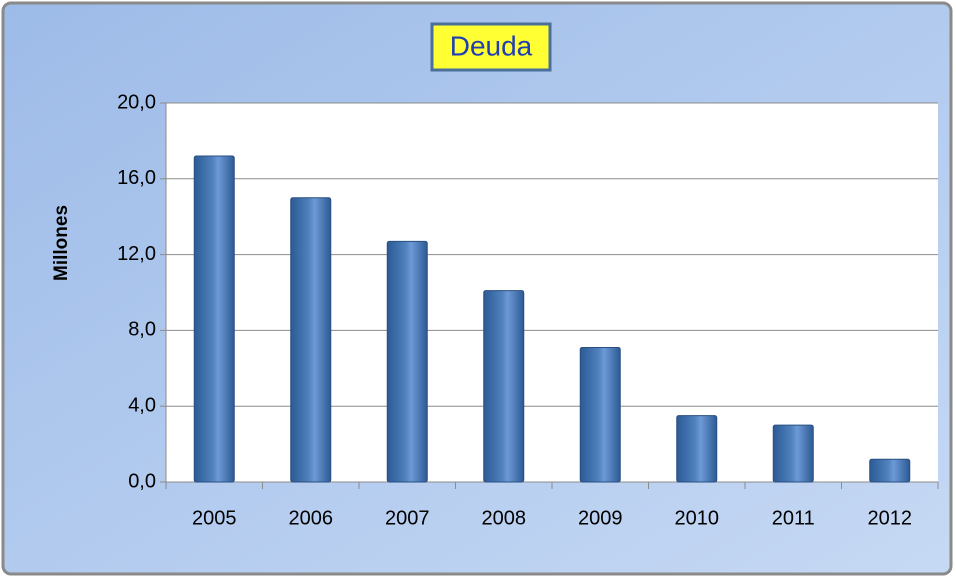  I want to click on x-tick-label: 2006, so click(311, 518).